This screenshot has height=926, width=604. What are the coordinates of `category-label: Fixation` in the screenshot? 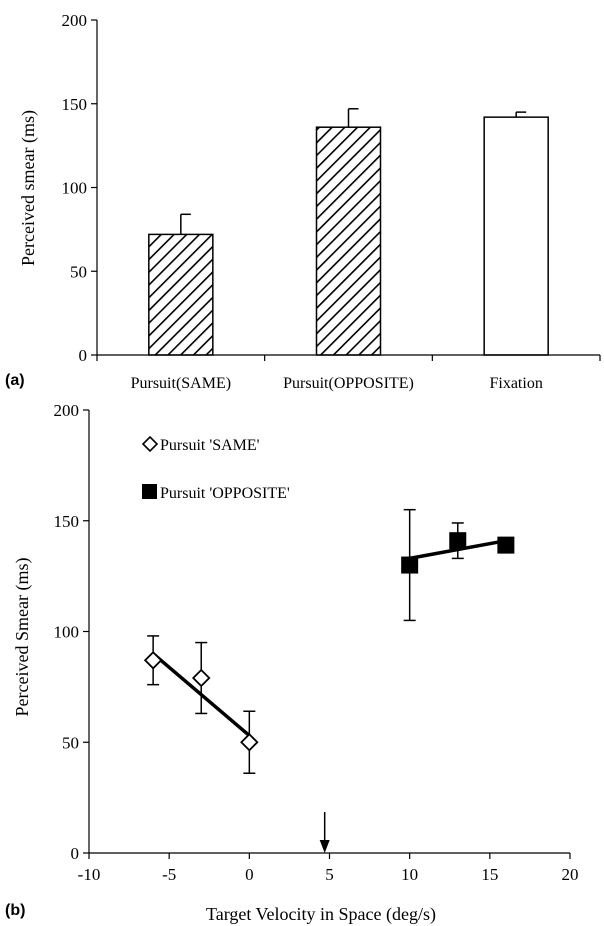 It's located at (515, 383).